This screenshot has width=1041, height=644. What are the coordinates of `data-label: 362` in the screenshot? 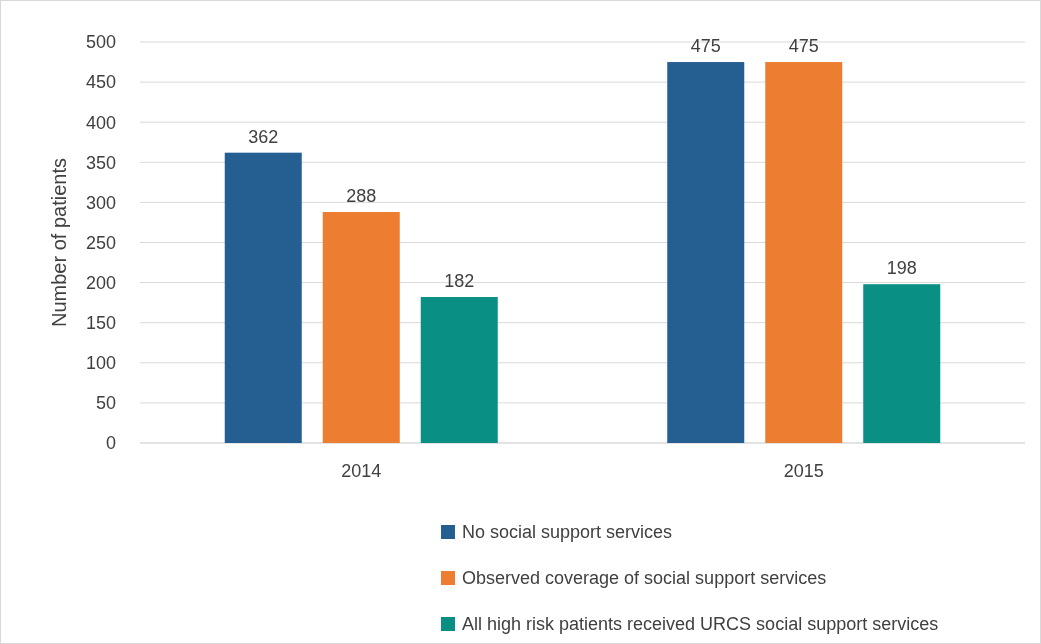 It's located at (263, 136).